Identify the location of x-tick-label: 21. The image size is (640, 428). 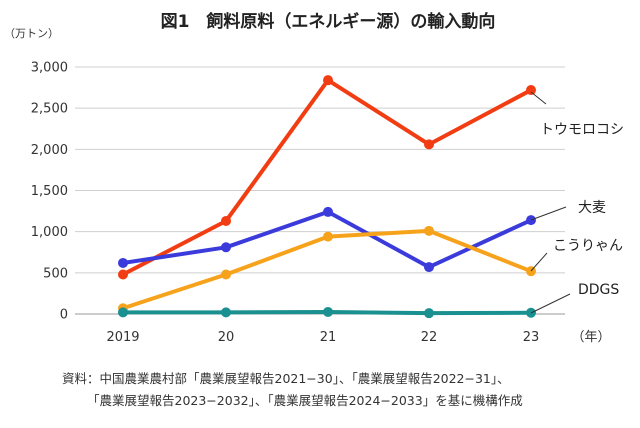
(328, 337).